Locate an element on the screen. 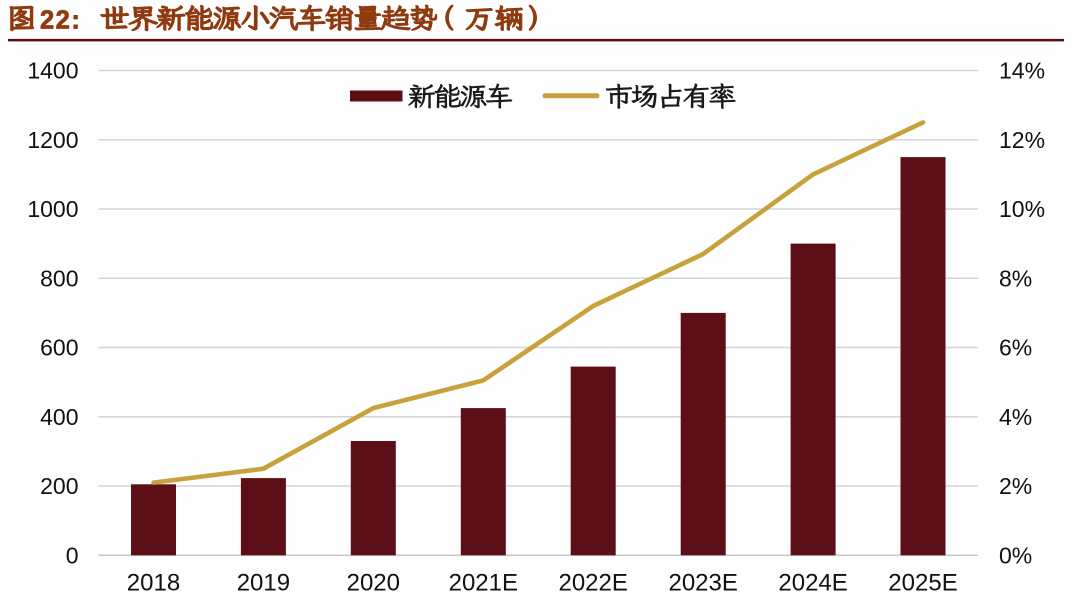 The image size is (1076, 609). svg-text: 22: is located at coordinates (60, 21).